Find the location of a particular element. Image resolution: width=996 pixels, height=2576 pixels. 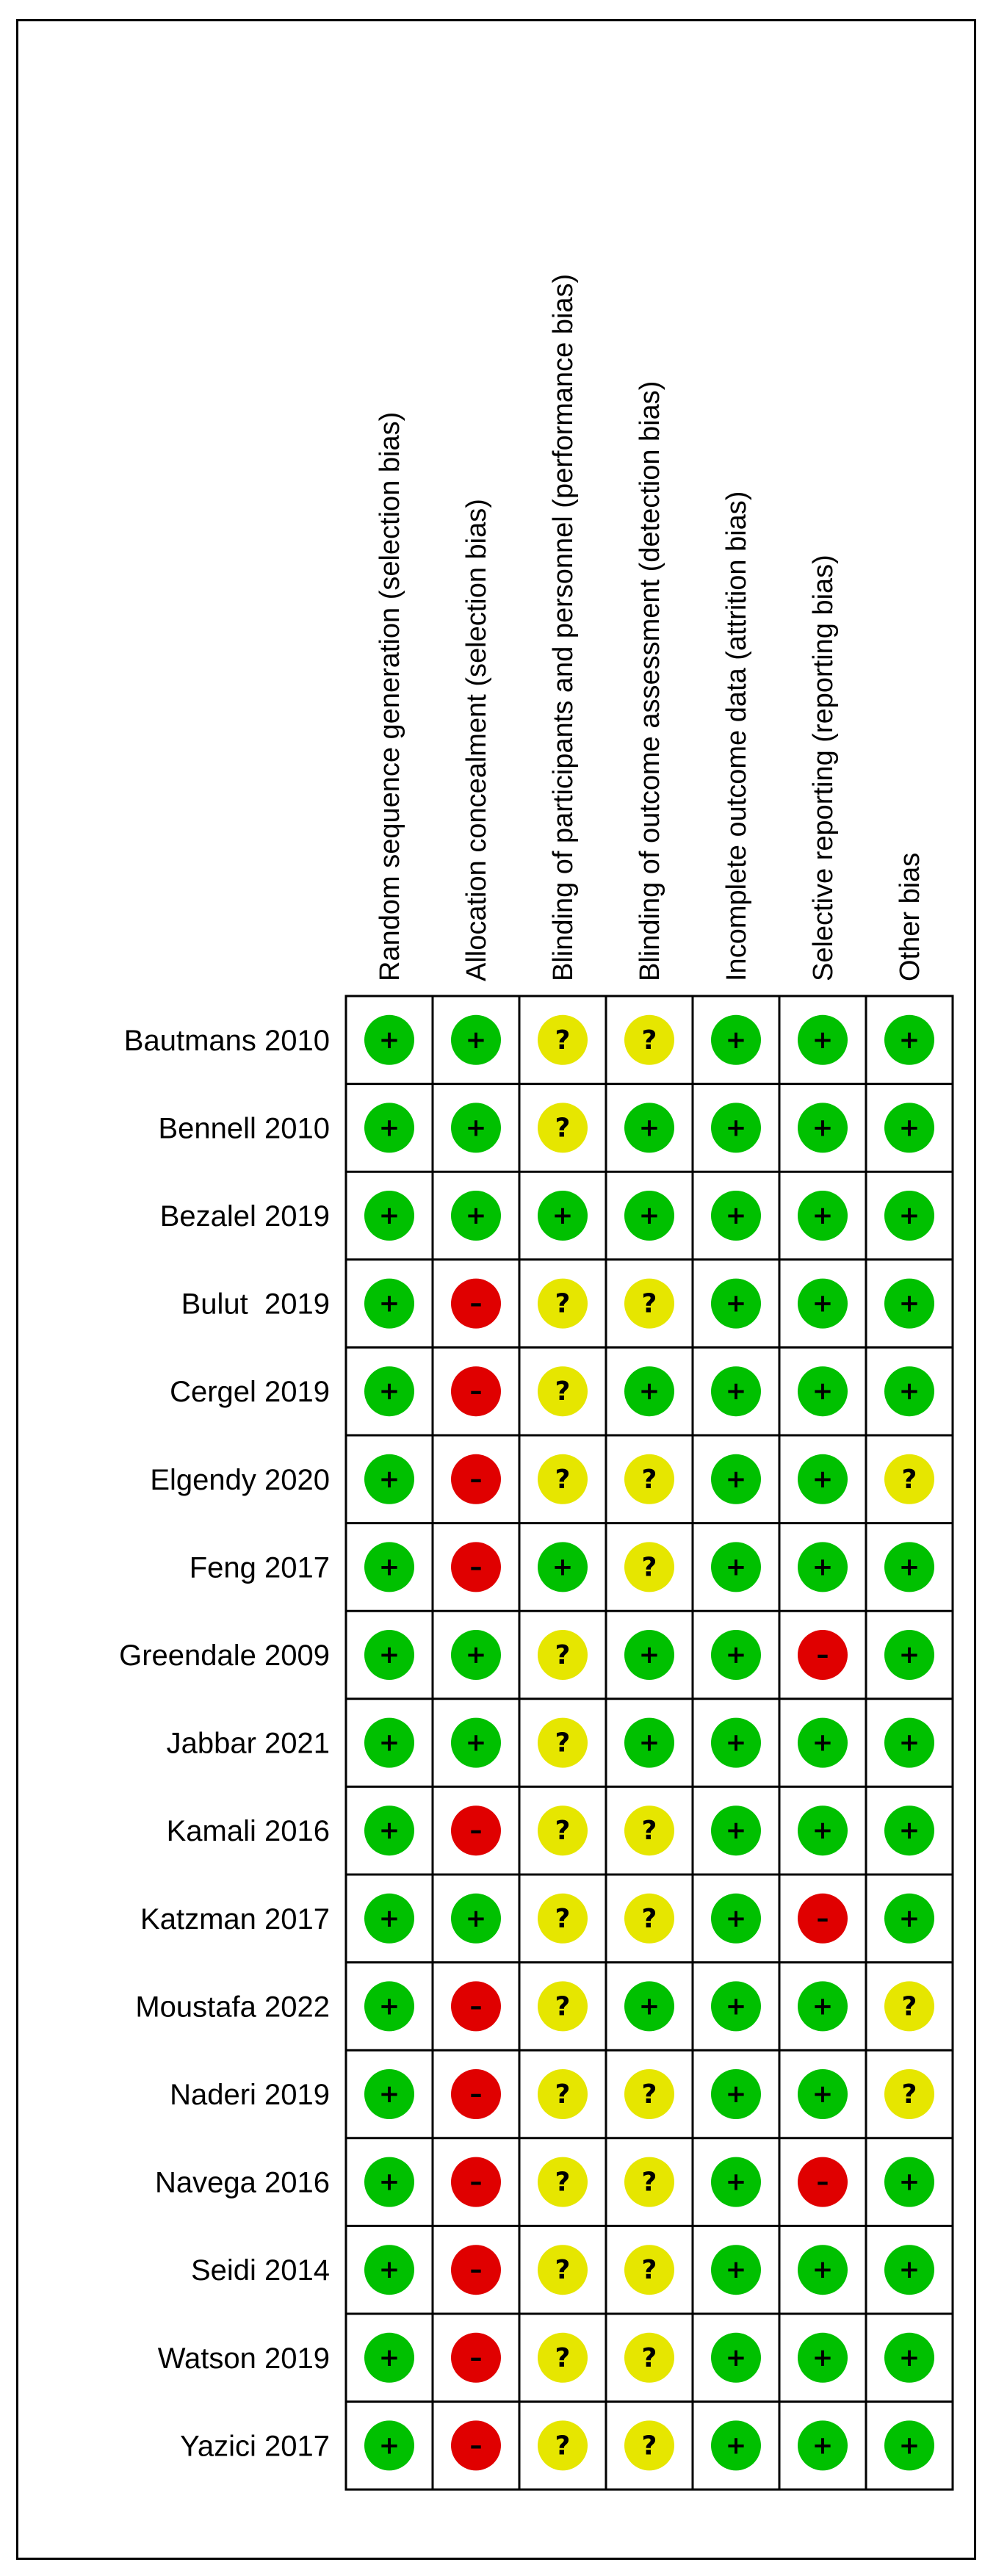

study-label: Watson 2019 is located at coordinates (244, 2358).